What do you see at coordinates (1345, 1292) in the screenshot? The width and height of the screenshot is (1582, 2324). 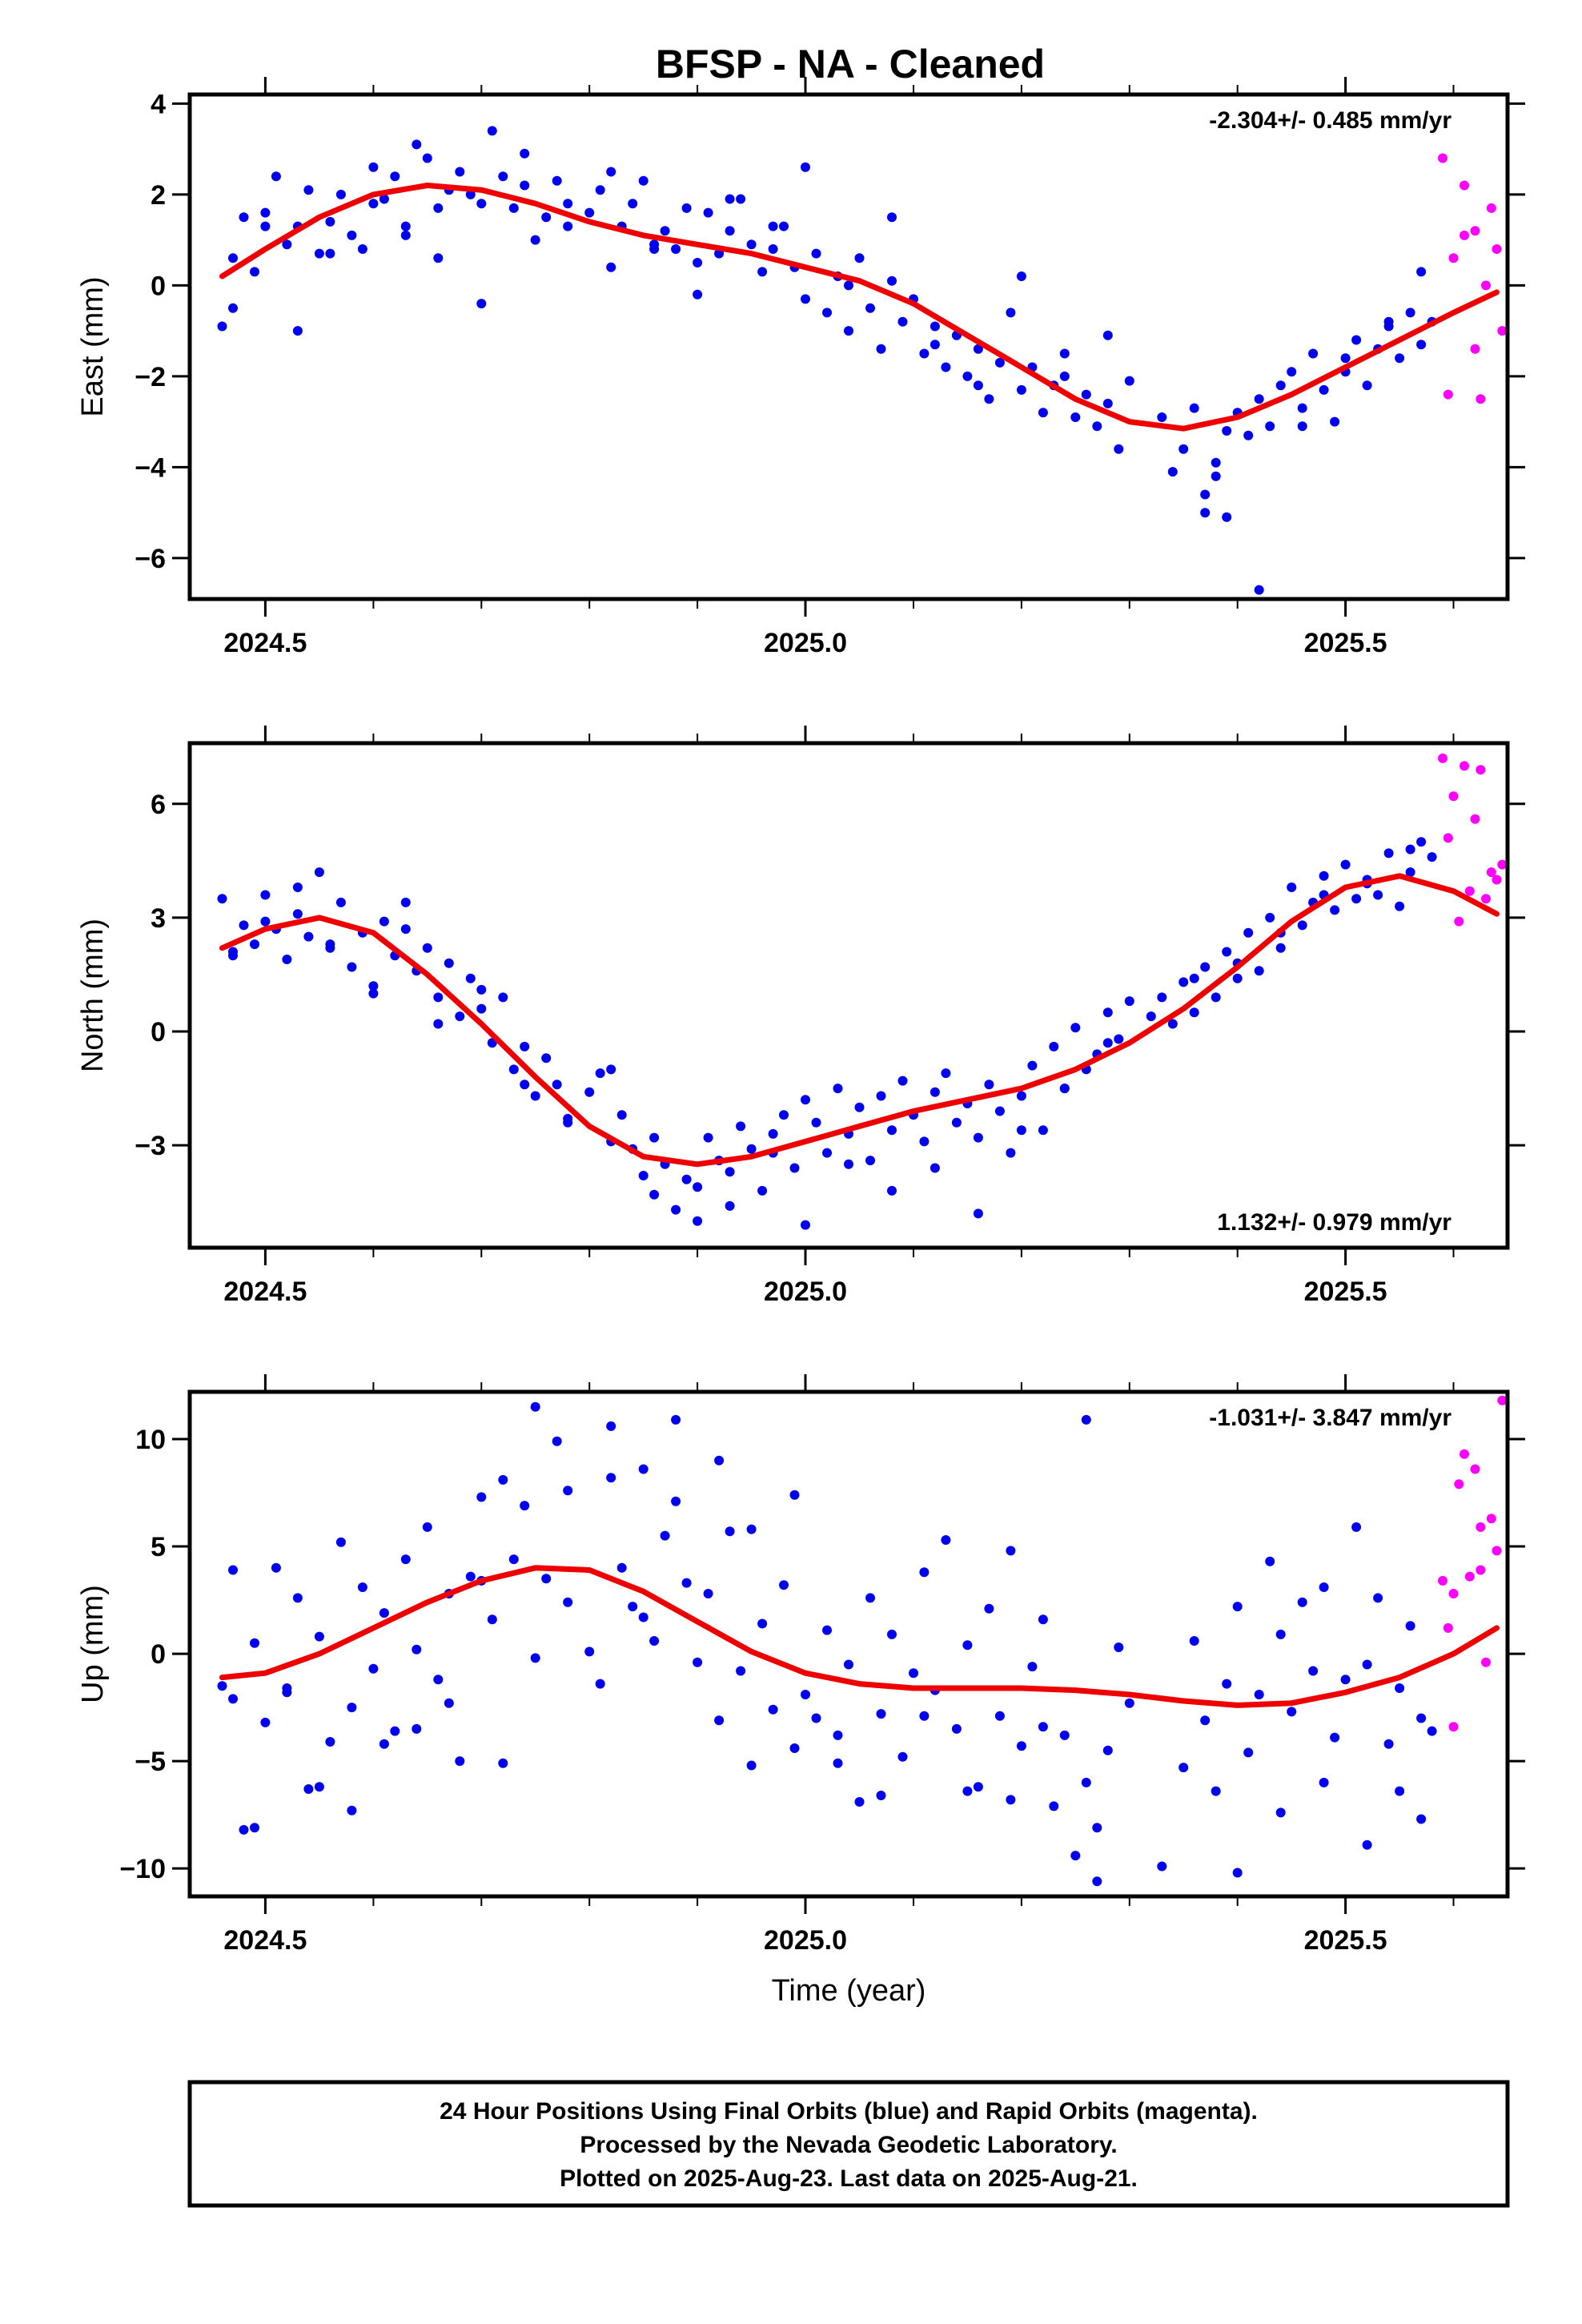 I see `north-xtick-label: 2025.5` at bounding box center [1345, 1292].